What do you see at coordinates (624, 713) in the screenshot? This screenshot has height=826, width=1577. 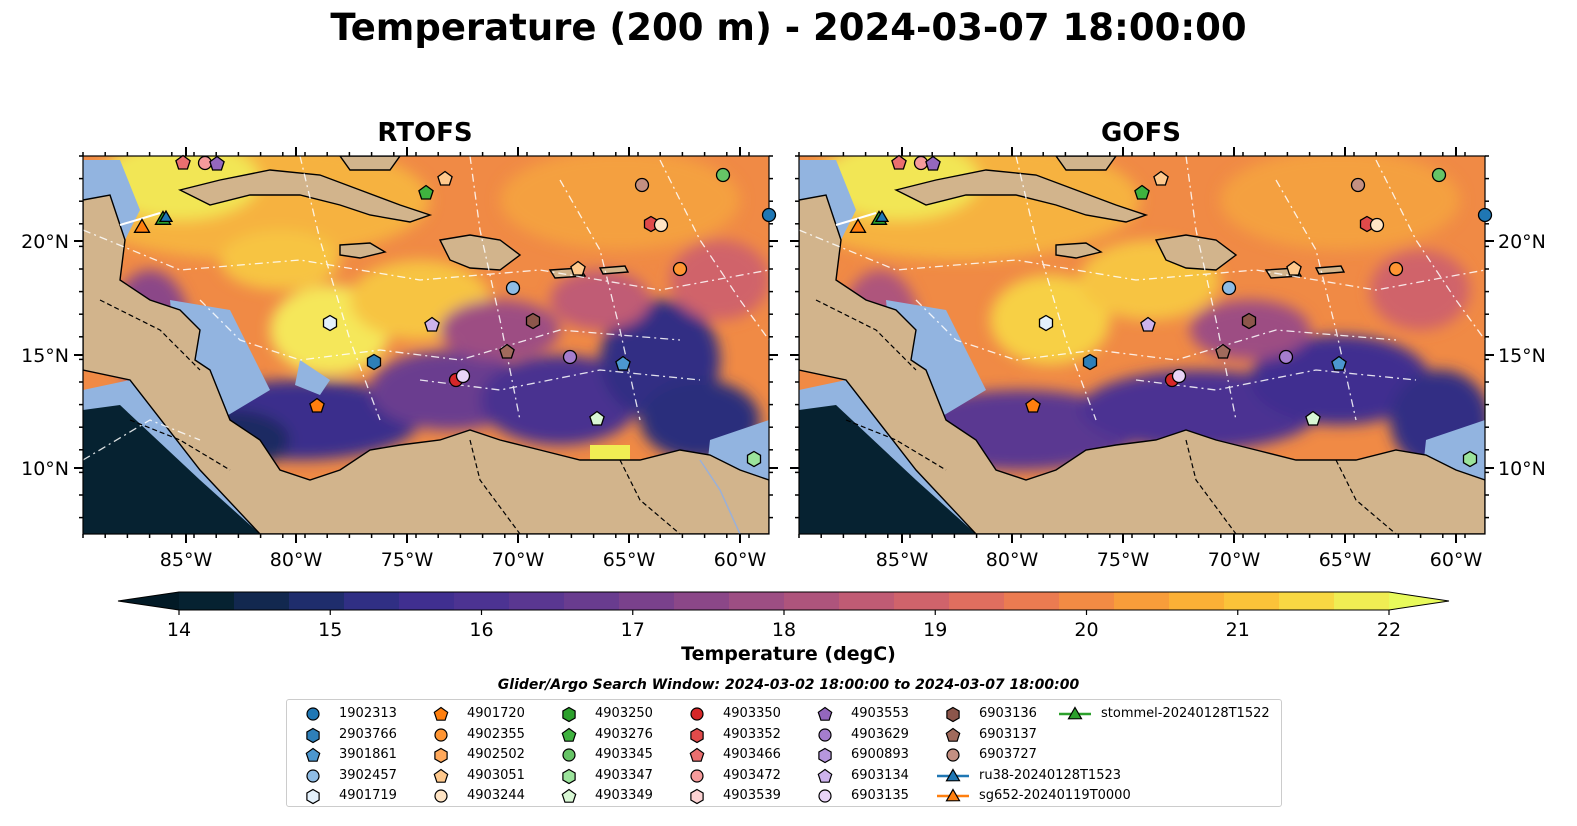 I see `legend-label: 4903250` at bounding box center [624, 713].